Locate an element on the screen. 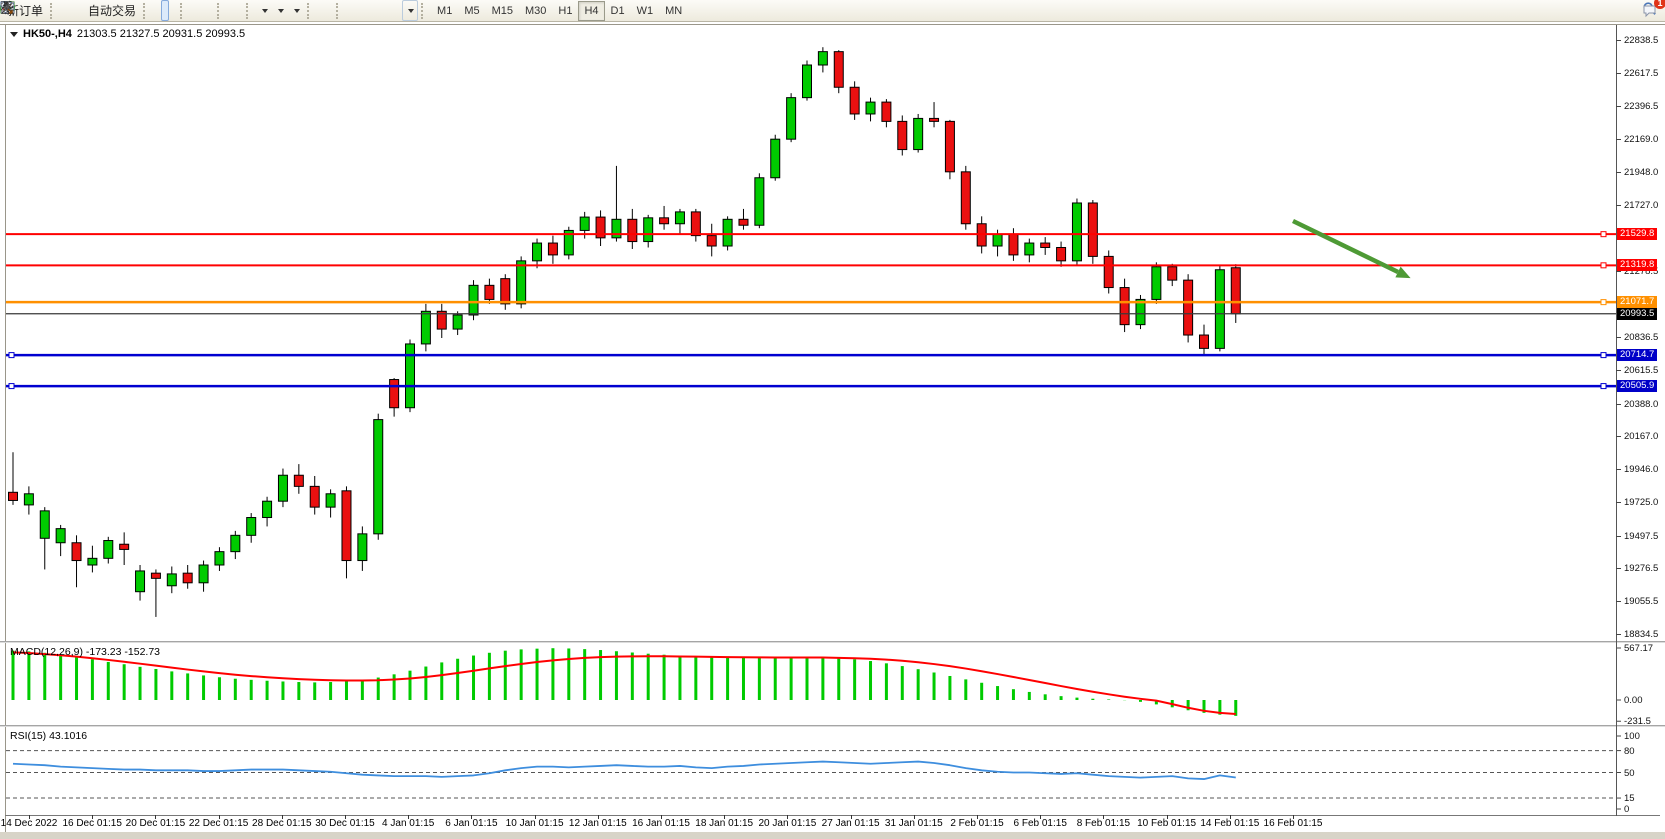 Image resolution: width=1665 pixels, height=839 pixels. horizontal-line-button is located at coordinates (181, 10).